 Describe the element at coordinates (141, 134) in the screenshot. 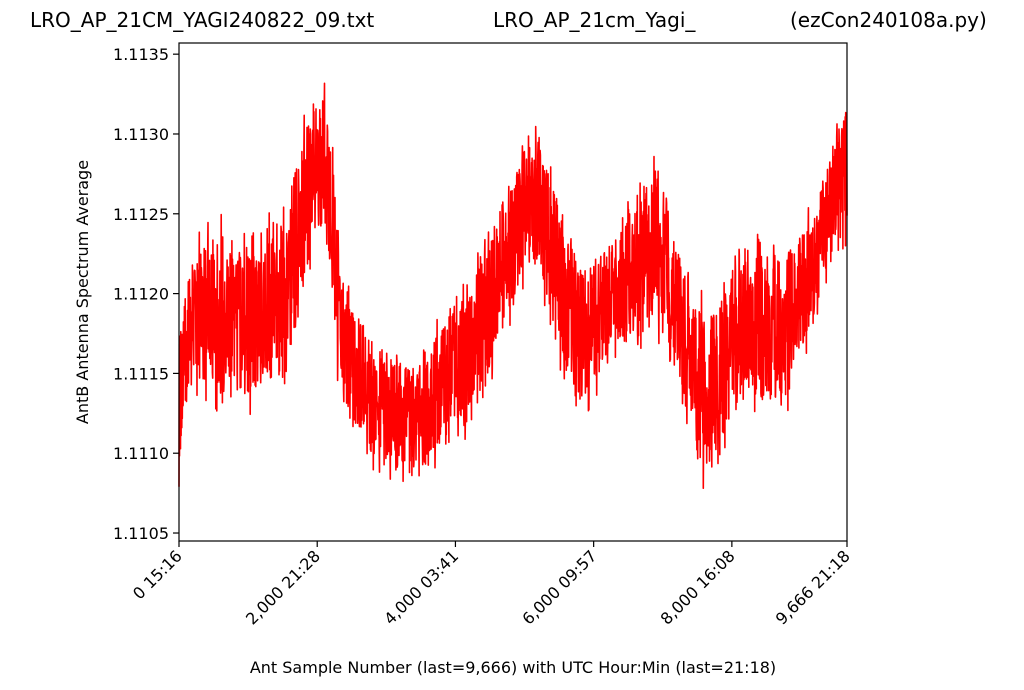

I see `y-tick-label: 1.1130` at that location.